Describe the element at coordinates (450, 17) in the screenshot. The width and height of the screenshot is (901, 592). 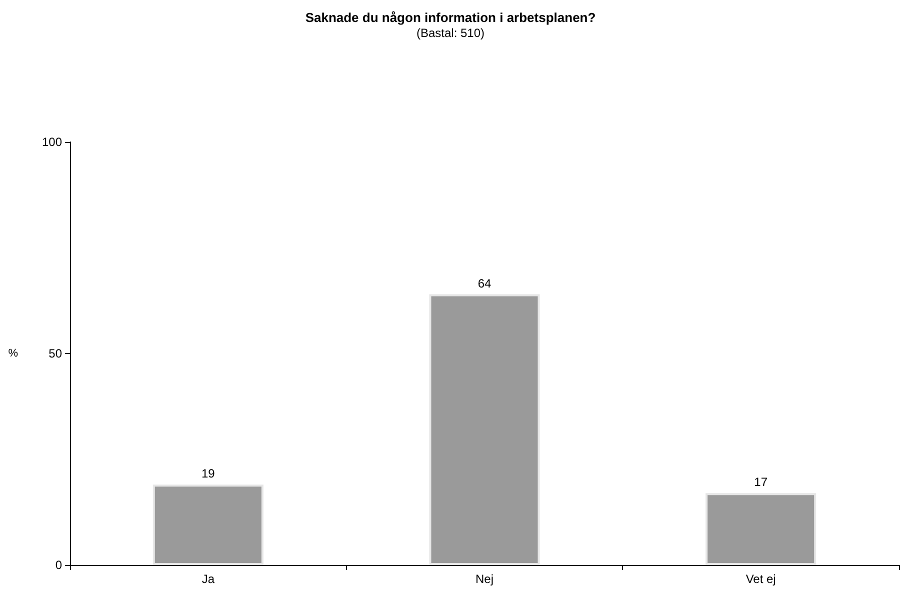
I see `chart-title: Saknade du någon information i arbetsplanen?` at that location.